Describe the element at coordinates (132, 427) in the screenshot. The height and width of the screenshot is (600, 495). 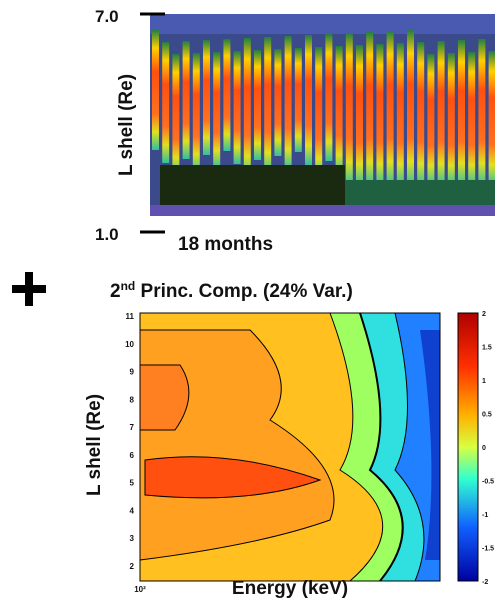
I see `y-tick-label: 7` at that location.